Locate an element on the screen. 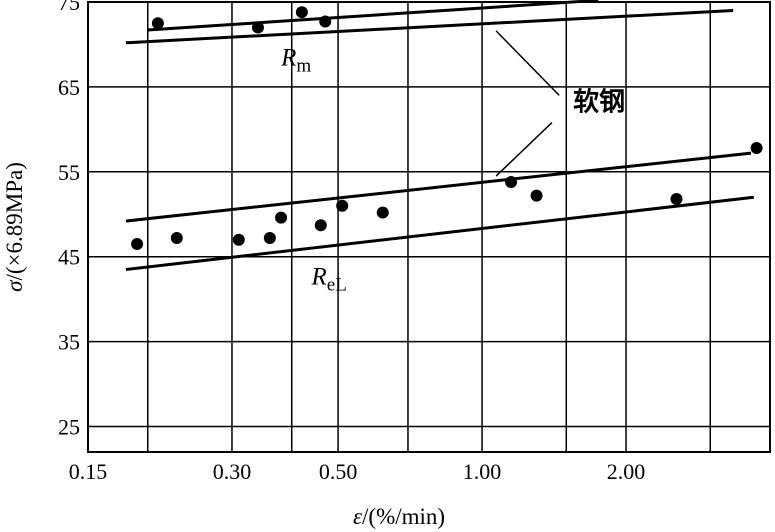 This screenshot has width=775, height=532. x-axis-unit: /(%/min) is located at coordinates (403, 516).